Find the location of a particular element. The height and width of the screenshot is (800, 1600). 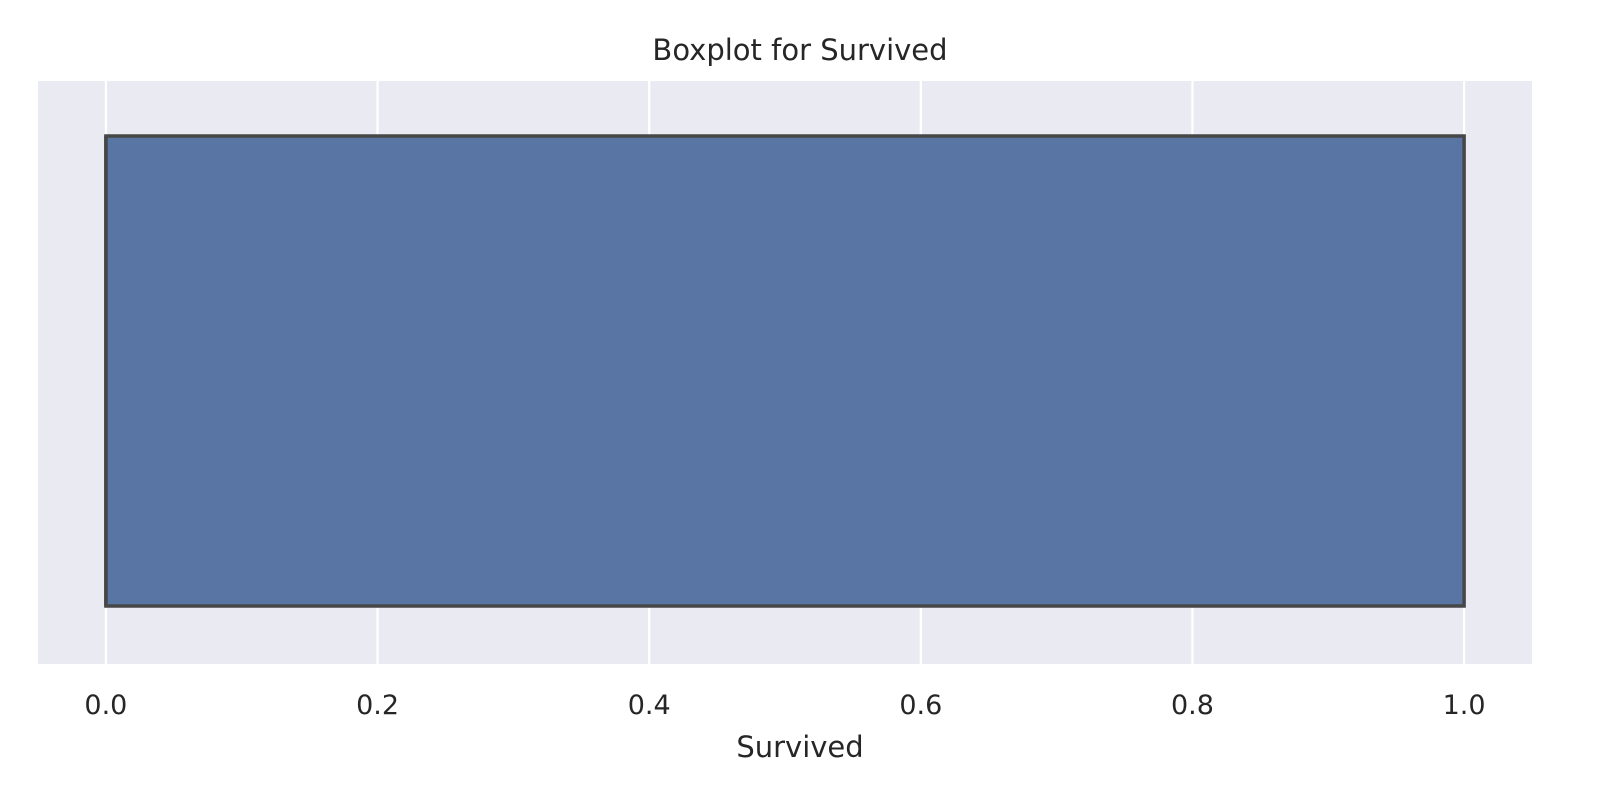

x-tick-label: 0.8 is located at coordinates (1192, 705).